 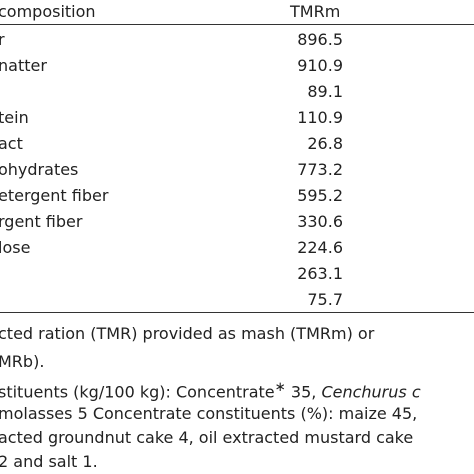 I want to click on footnote-line-3-amount: 35,, so click(x=303, y=392).